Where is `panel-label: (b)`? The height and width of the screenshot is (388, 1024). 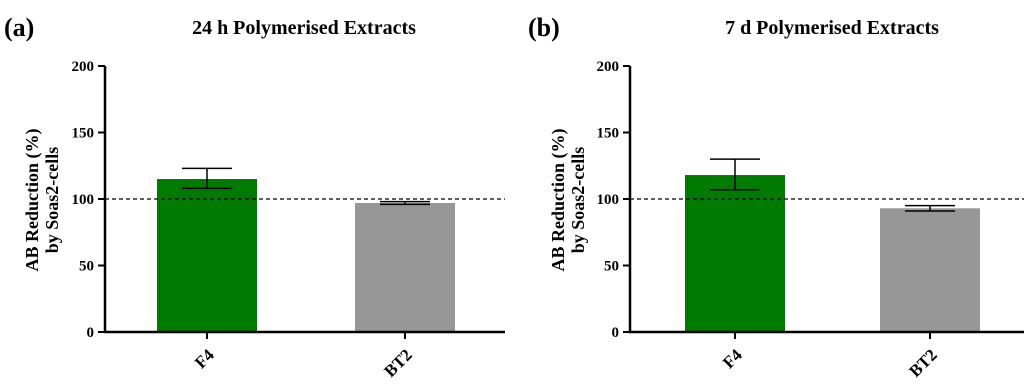 panel-label: (b) is located at coordinates (544, 27).